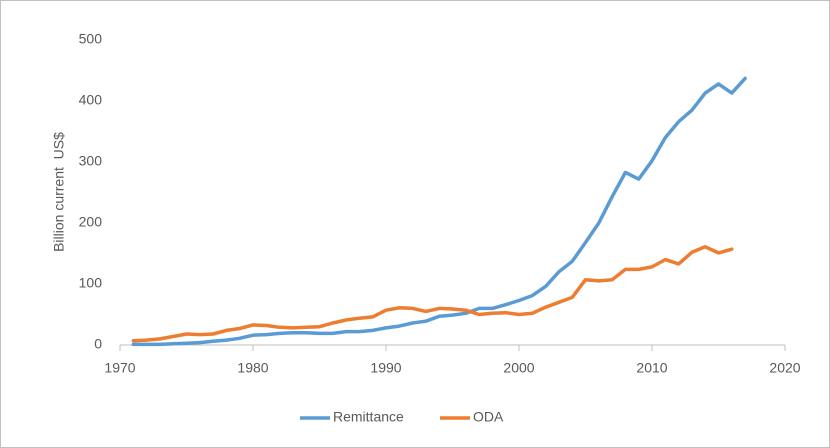 This screenshot has width=830, height=448. Describe the element at coordinates (91, 283) in the screenshot. I see `y-tick-label: 100` at that location.